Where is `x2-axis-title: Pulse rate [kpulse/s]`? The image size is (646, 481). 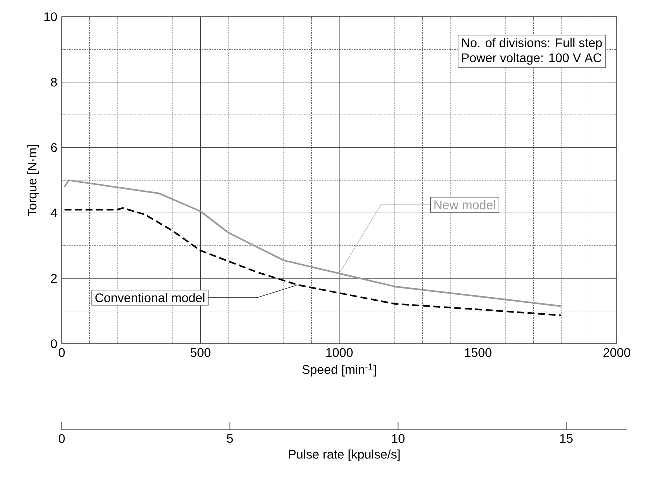 x2-axis-title: Pulse rate [kpulse/s] is located at coordinates (344, 456).